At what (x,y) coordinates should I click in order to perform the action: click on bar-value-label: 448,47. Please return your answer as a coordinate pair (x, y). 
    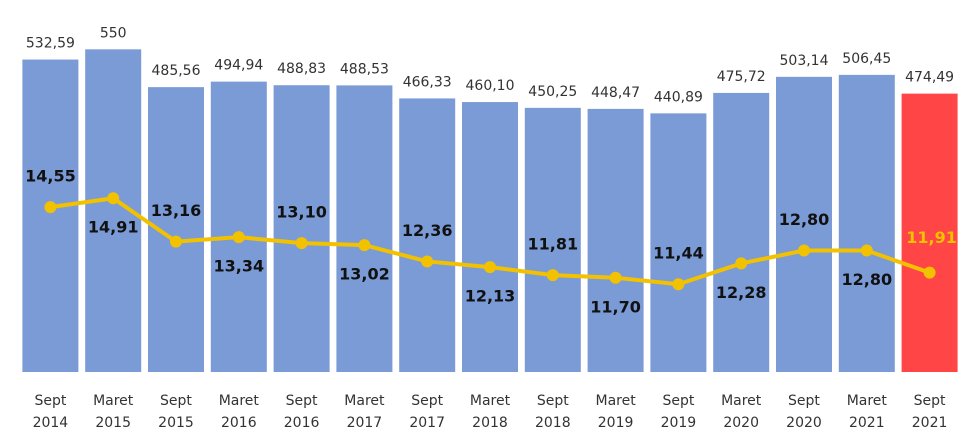
    Looking at the image, I should click on (615, 93).